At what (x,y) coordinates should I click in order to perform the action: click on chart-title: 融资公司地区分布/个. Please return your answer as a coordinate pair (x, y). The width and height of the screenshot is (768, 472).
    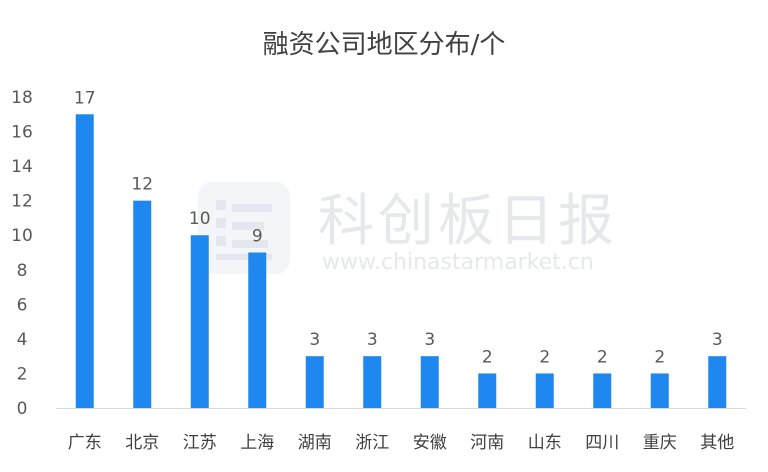
    Looking at the image, I should click on (384, 45).